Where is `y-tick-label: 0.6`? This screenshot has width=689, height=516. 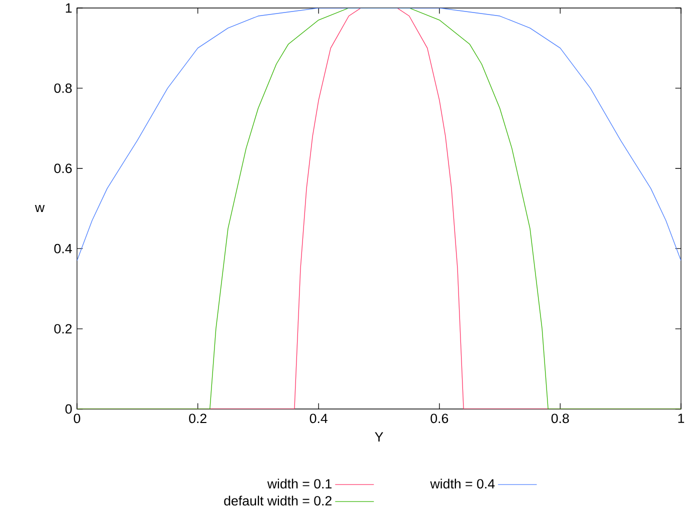
y-tick-label: 0.6 is located at coordinates (63, 169).